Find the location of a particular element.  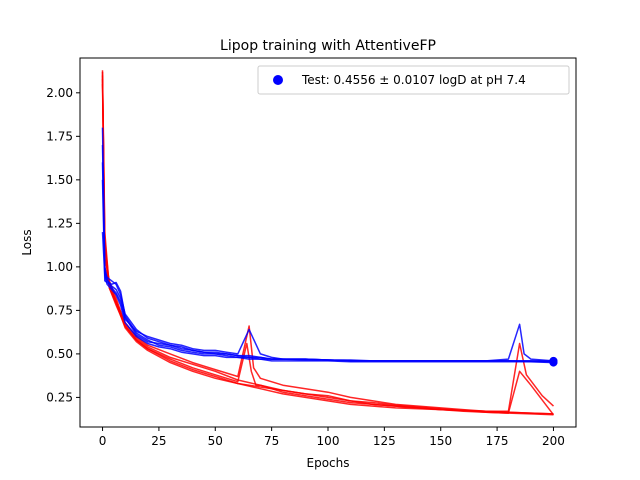

legend-box is located at coordinates (413, 80).